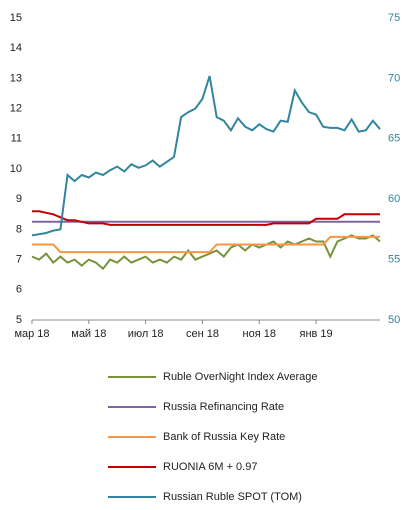 This screenshot has width=404, height=510. I want to click on y-tick-label: 8, so click(19, 229).